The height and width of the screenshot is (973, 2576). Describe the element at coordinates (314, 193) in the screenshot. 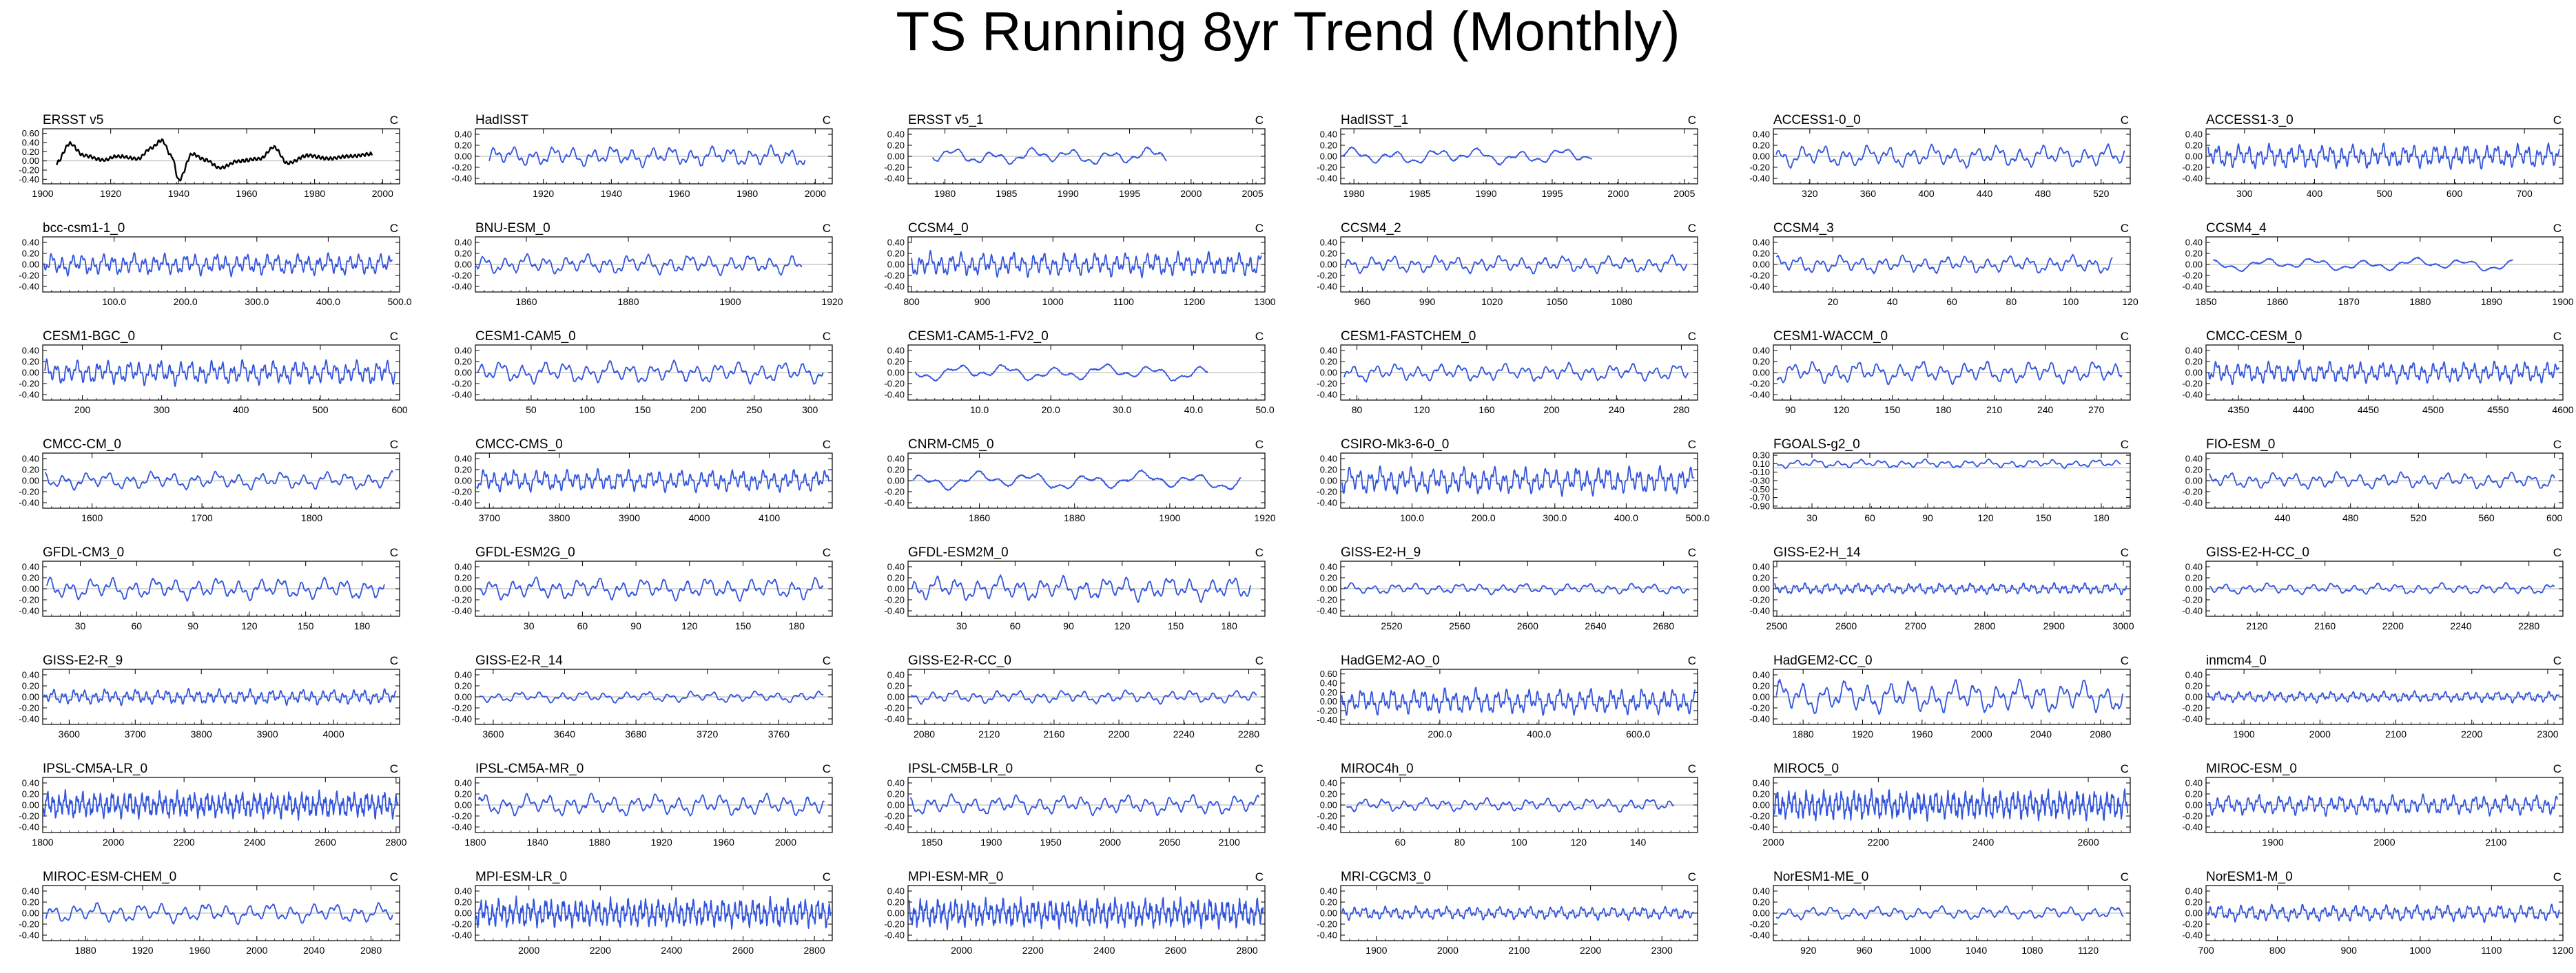

I see `x-tick-label: 1980` at that location.